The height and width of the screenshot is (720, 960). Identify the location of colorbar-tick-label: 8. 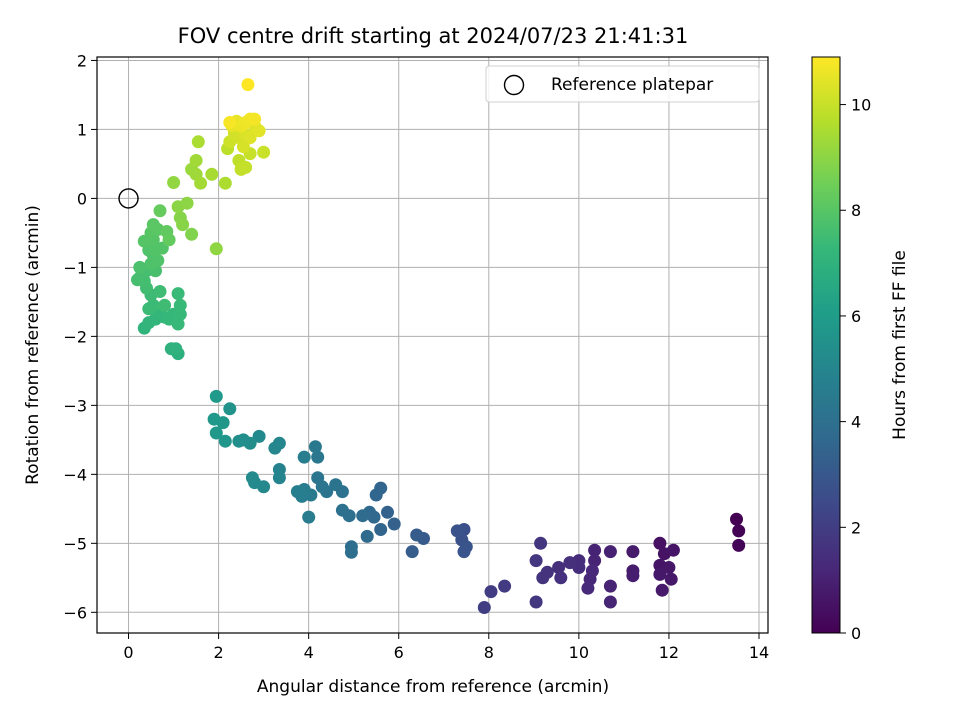
(856, 210).